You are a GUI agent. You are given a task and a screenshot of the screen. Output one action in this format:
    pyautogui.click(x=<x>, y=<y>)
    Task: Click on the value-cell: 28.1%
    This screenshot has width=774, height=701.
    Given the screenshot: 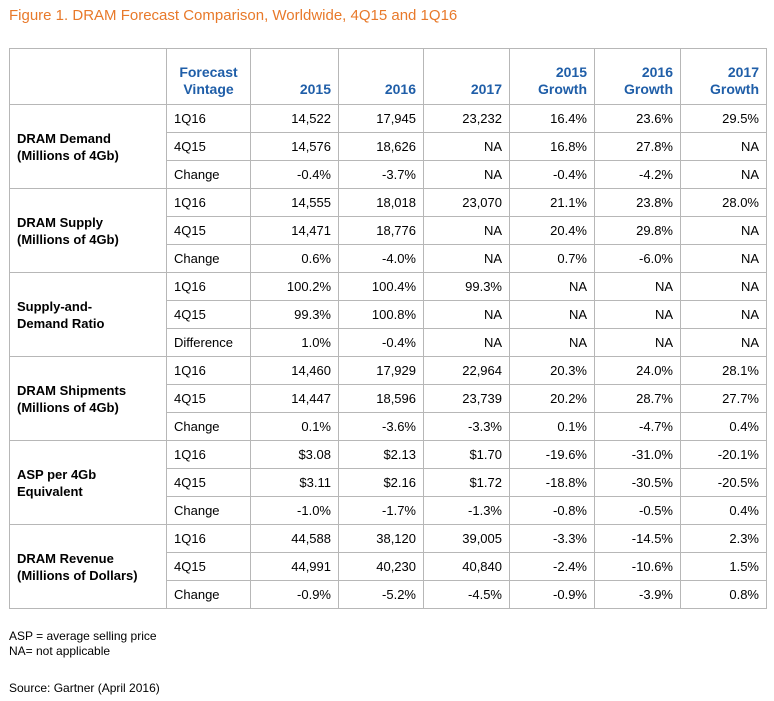 What is the action you would take?
    pyautogui.click(x=723, y=370)
    